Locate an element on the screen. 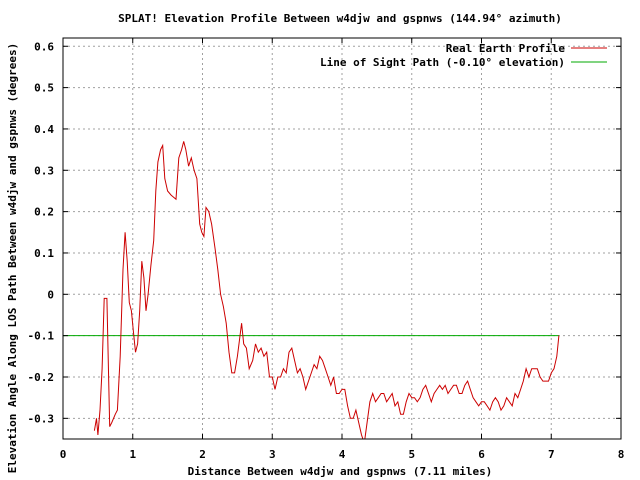 Image resolution: width=640 pixels, height=480 pixels. y-tick-label: -0.3 is located at coordinates (41, 418).